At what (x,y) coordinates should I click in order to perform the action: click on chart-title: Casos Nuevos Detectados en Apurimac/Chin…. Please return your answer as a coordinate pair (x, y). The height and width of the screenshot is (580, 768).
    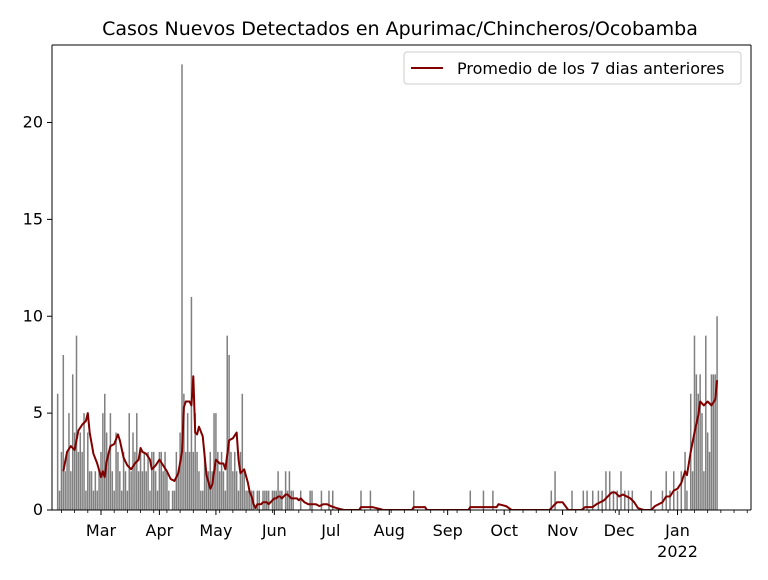
    Looking at the image, I should click on (400, 29).